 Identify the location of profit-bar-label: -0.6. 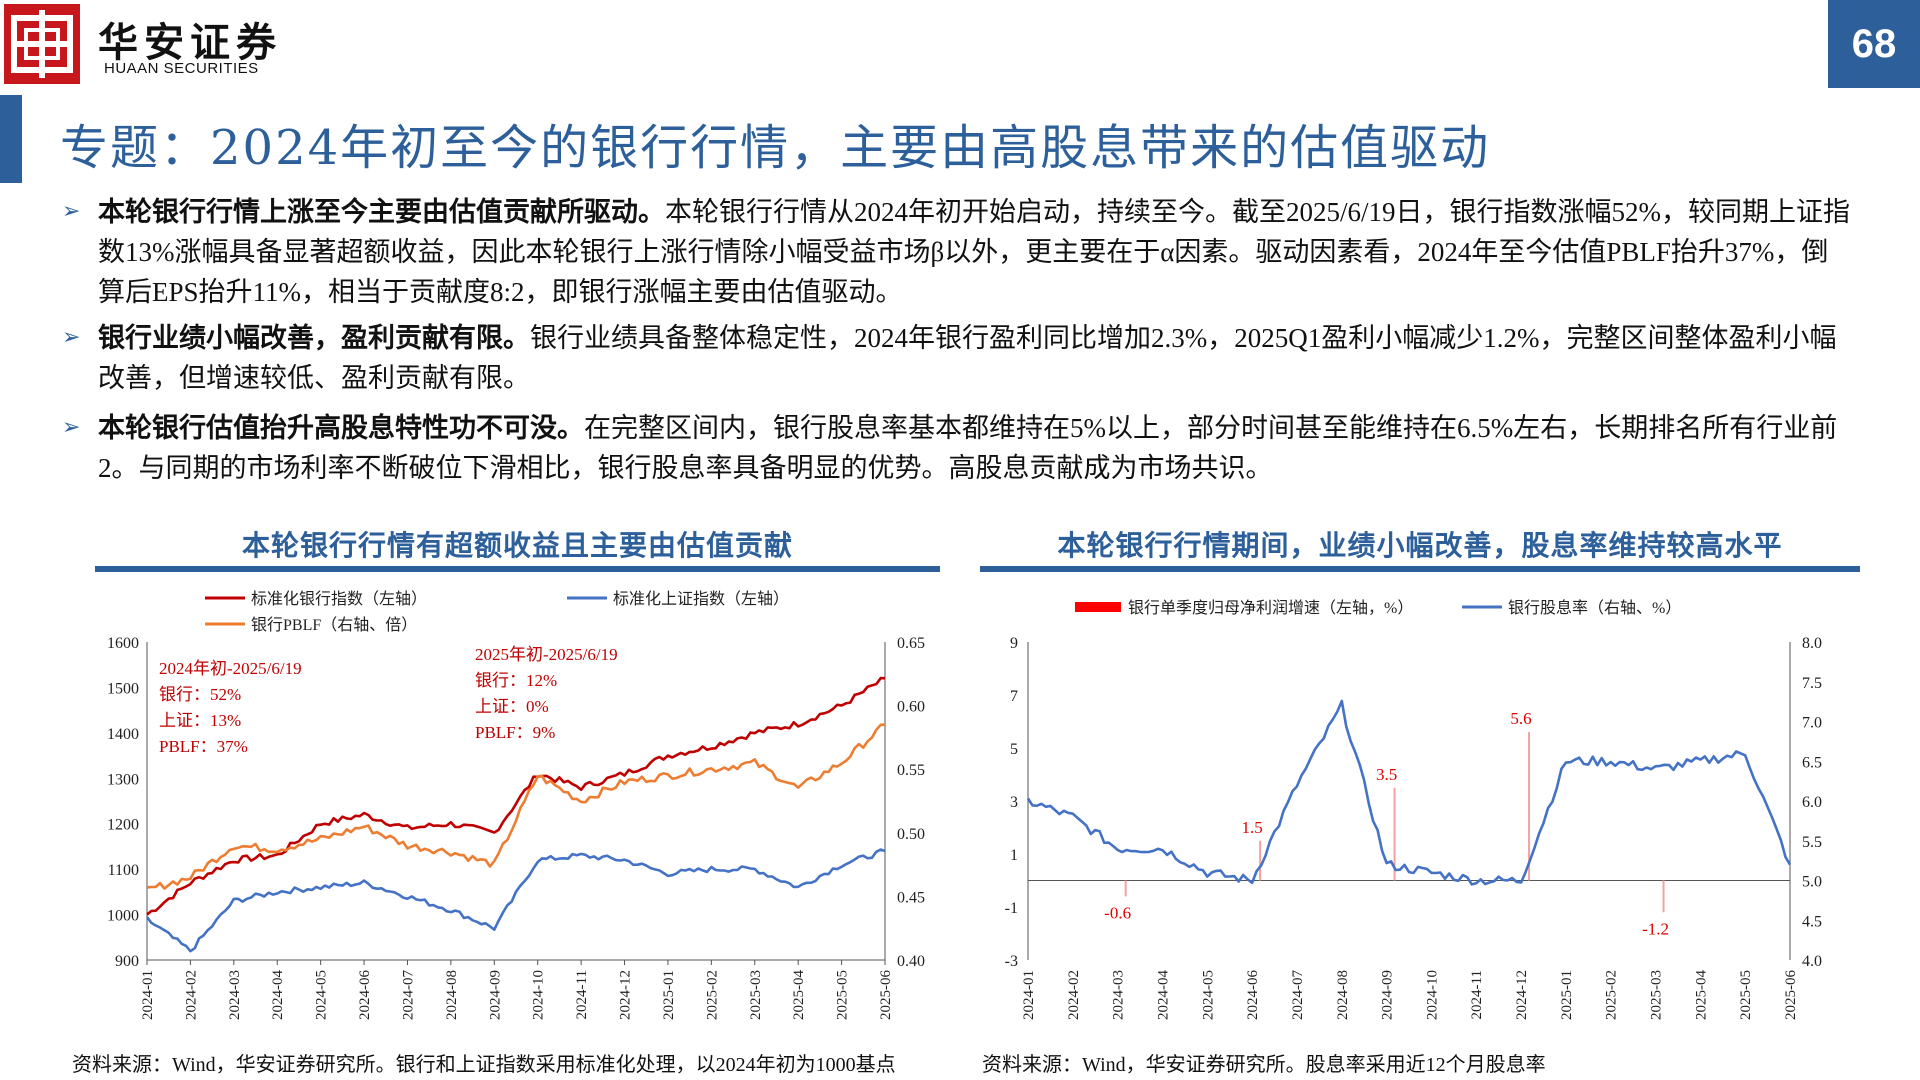
(1117, 912).